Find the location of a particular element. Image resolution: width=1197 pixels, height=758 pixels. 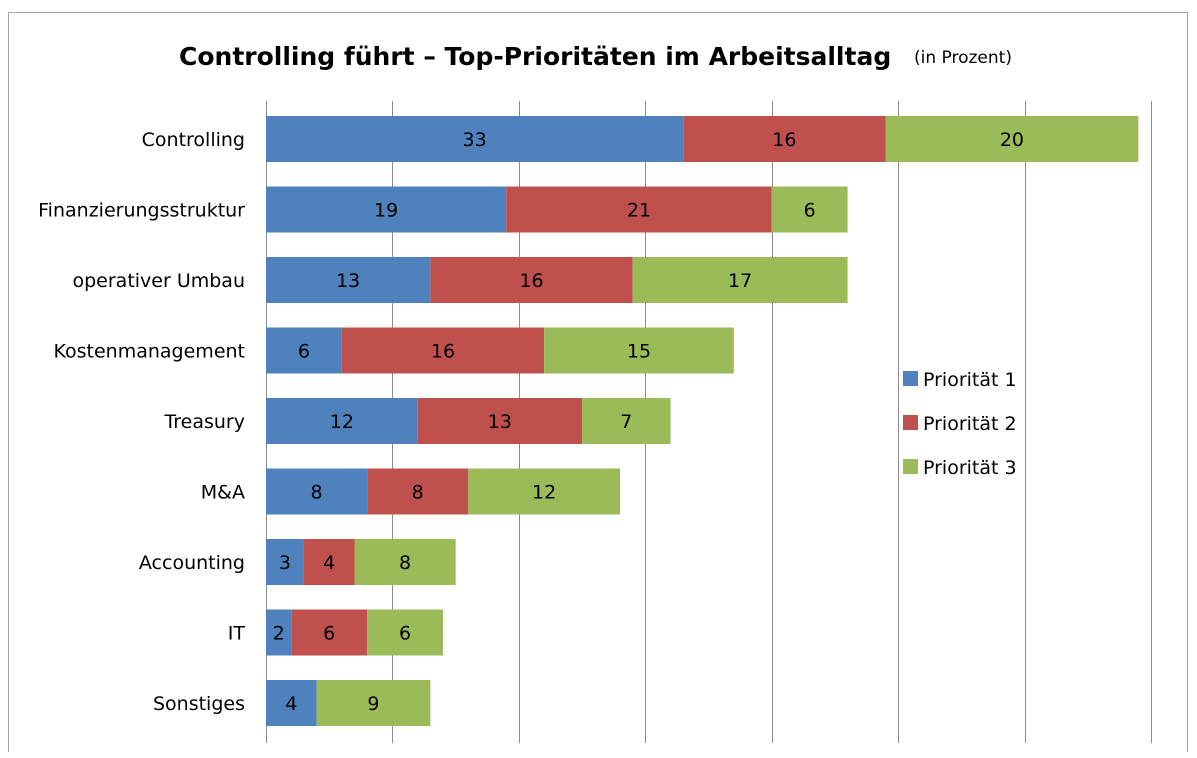

bar-finanzierungsstruktur-p2 is located at coordinates (639, 209).